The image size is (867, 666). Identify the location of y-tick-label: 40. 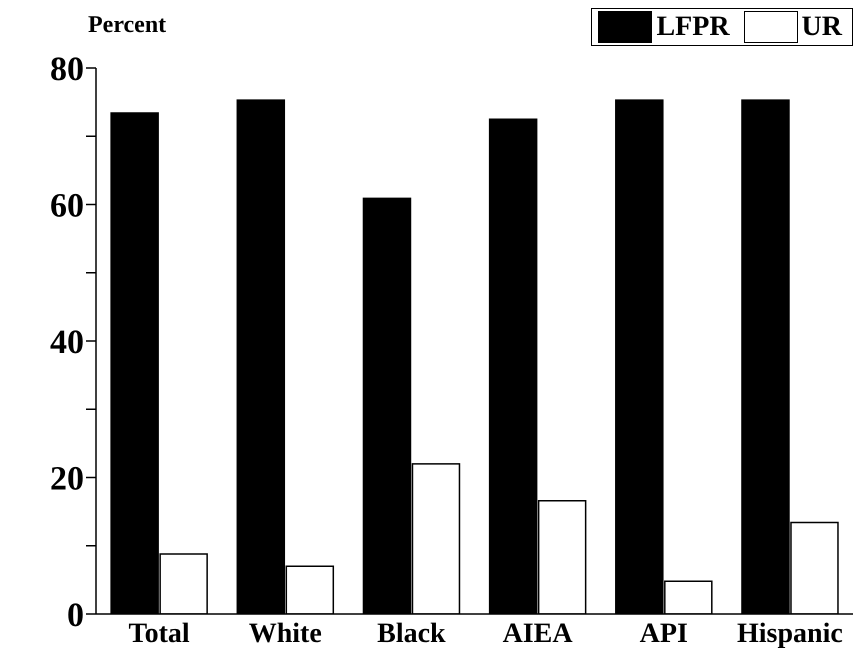
(67, 343).